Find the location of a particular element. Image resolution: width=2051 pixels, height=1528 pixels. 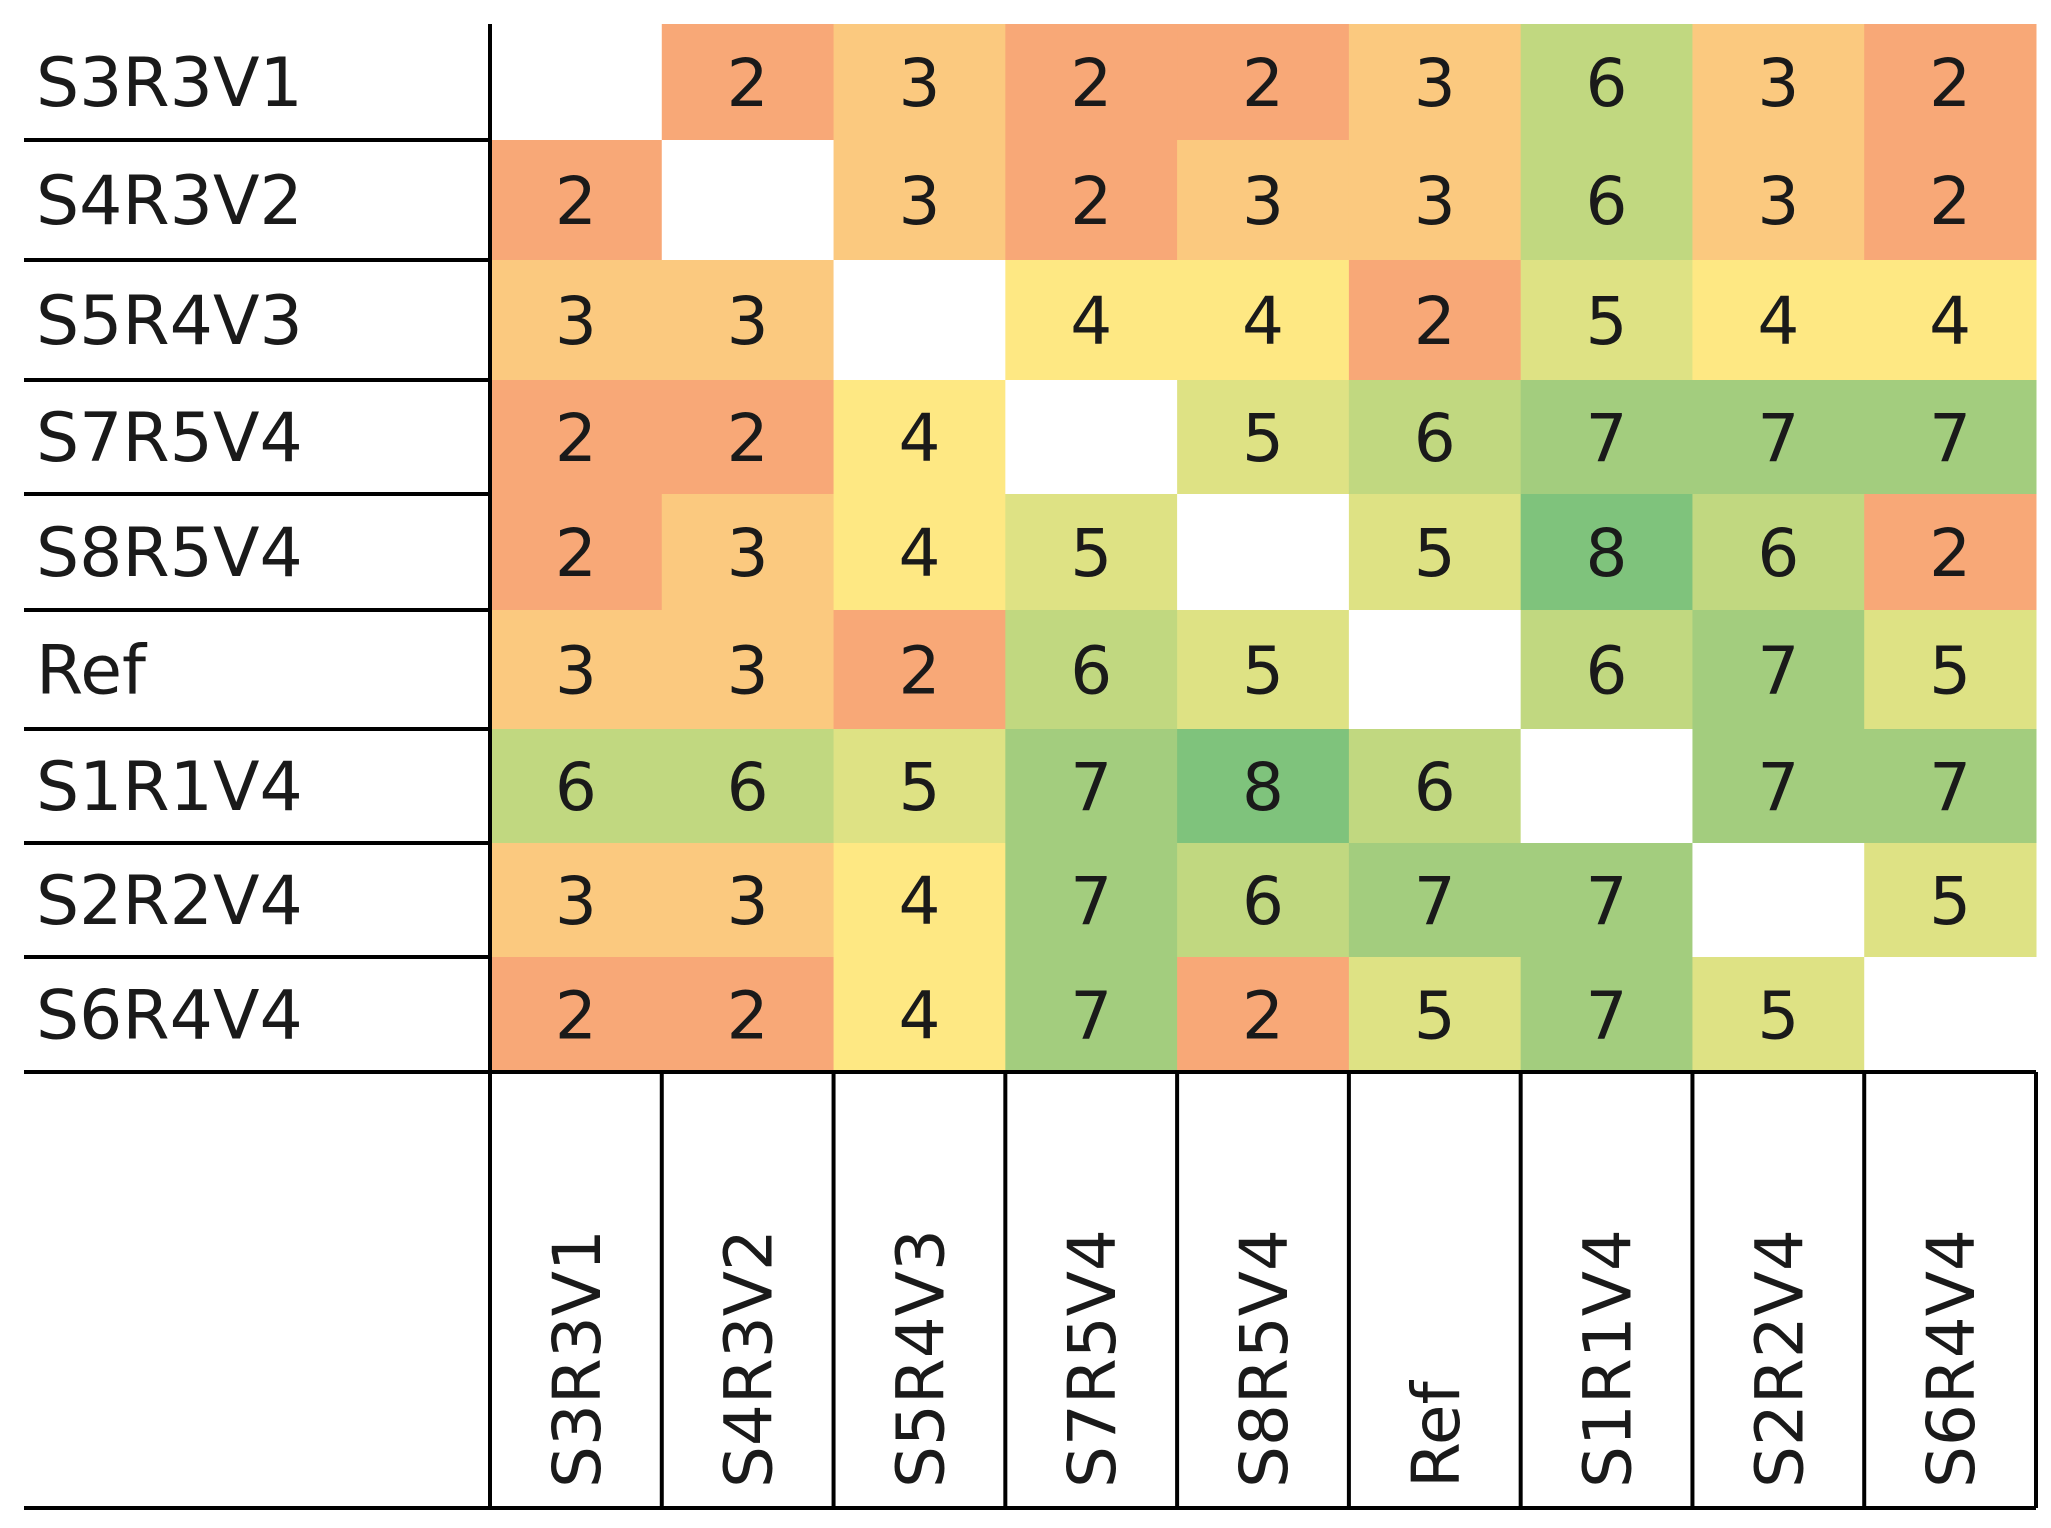

heatmap-cell-S2R2V4-S1R1V4 is located at coordinates (1606, 900).